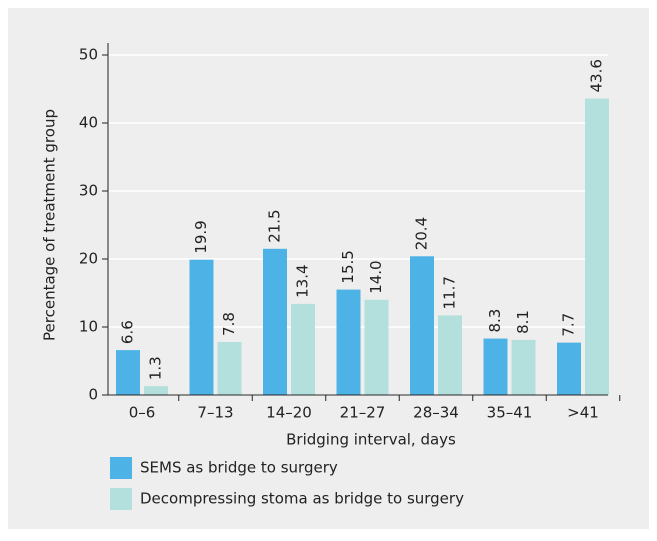 The width and height of the screenshot is (657, 541). Describe the element at coordinates (93, 395) in the screenshot. I see `y-tick-label: 0` at that location.